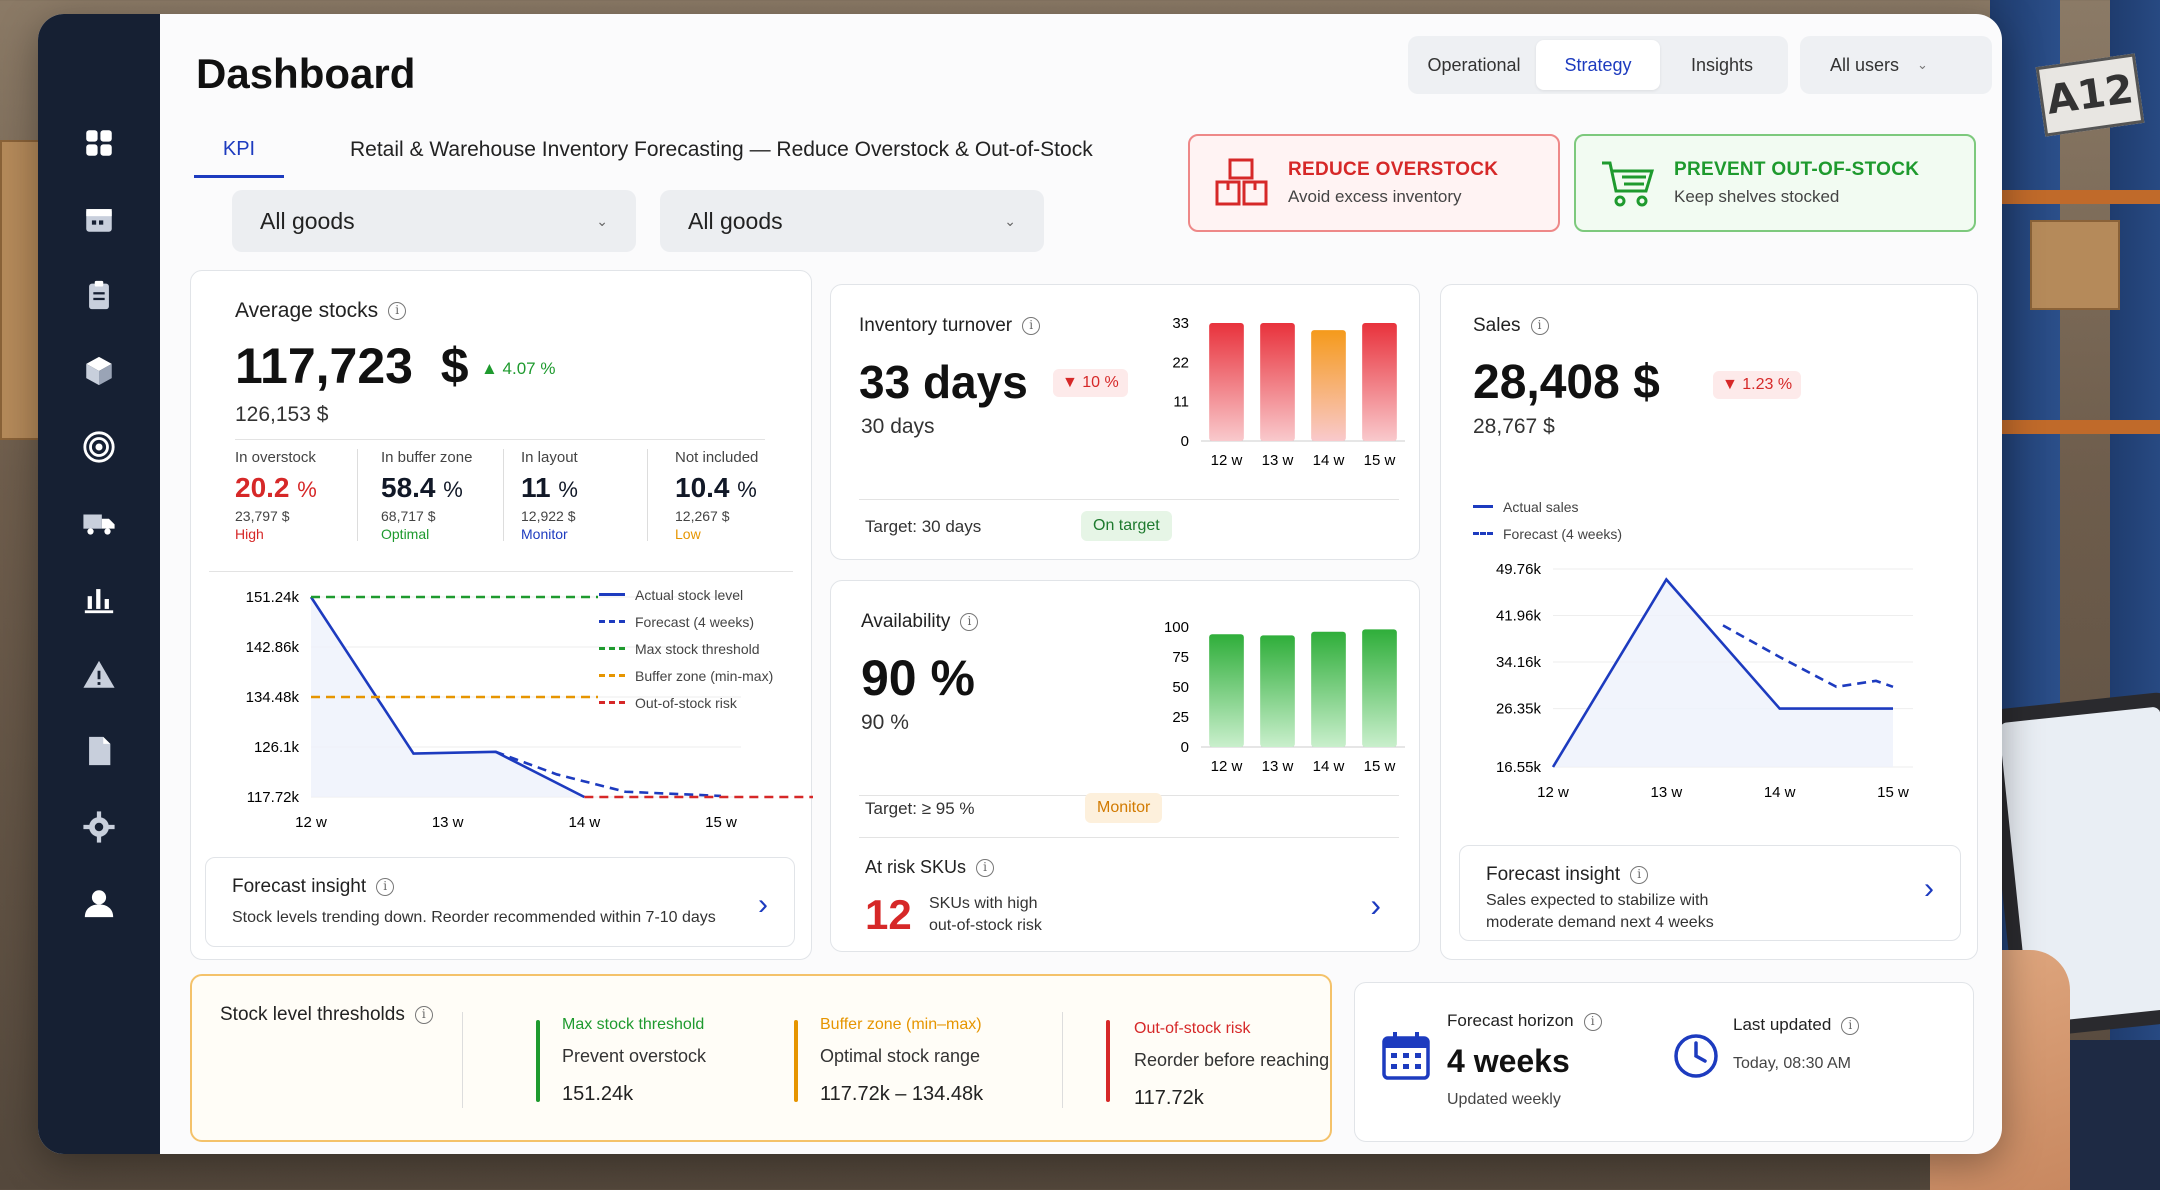  Describe the element at coordinates (1797, 169) in the screenshot. I see `goal-title: PREVENT OUT-OF-STOCK` at that location.